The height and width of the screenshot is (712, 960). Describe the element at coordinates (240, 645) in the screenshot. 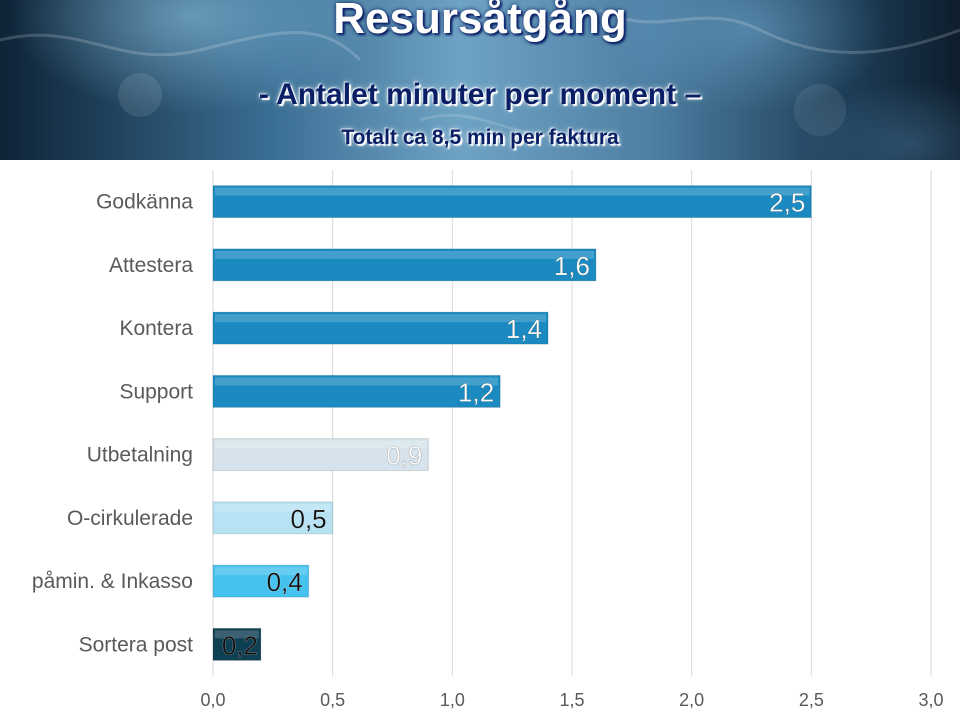

I see `value-label: 0,2` at that location.